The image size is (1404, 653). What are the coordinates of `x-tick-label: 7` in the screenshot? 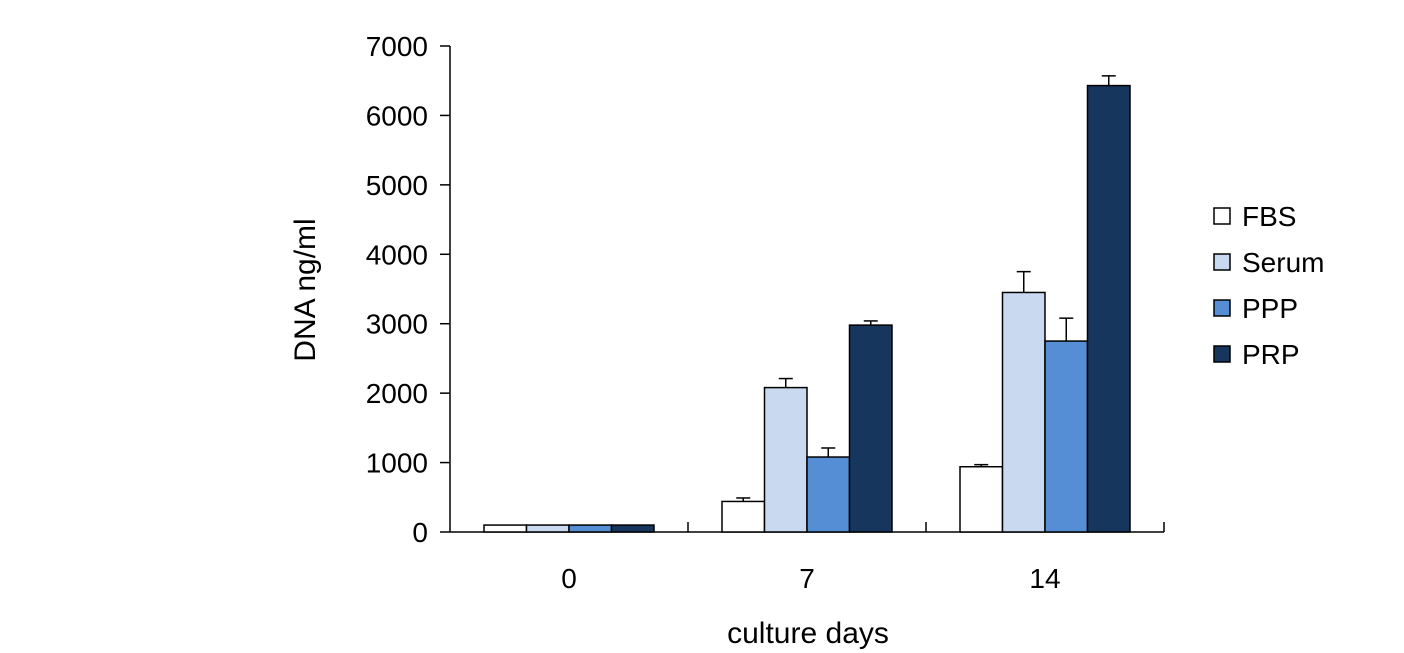 It's located at (807, 578).